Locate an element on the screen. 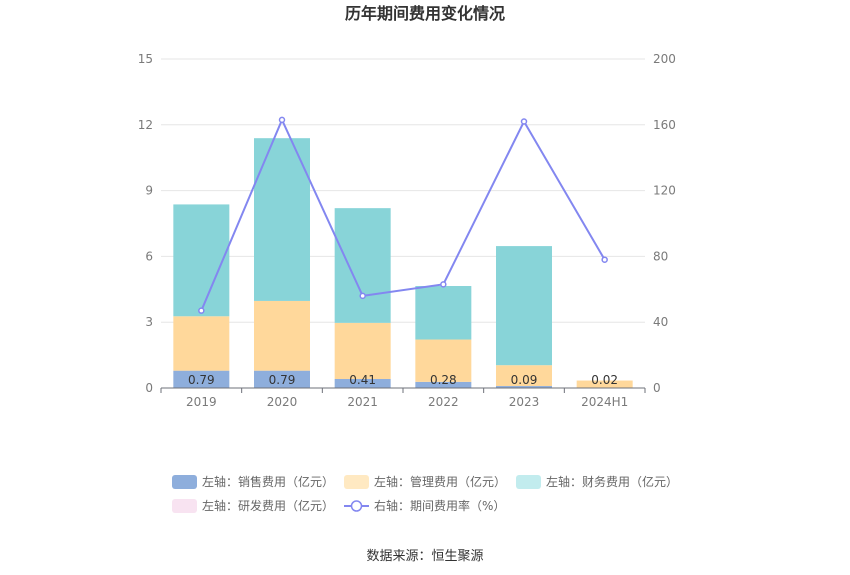 The width and height of the screenshot is (850, 575). right-tick-label: 120 is located at coordinates (664, 191).